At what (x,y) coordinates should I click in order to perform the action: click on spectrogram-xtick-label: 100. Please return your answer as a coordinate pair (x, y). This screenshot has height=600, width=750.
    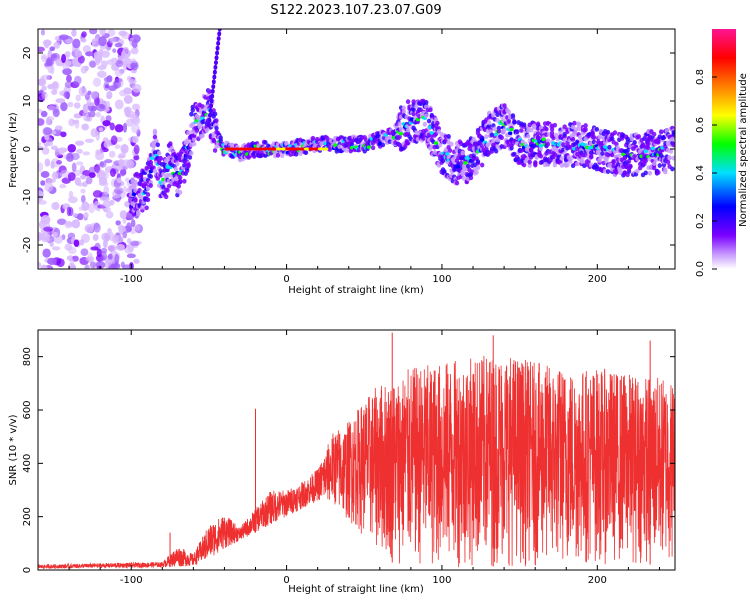
    Looking at the image, I should click on (441, 279).